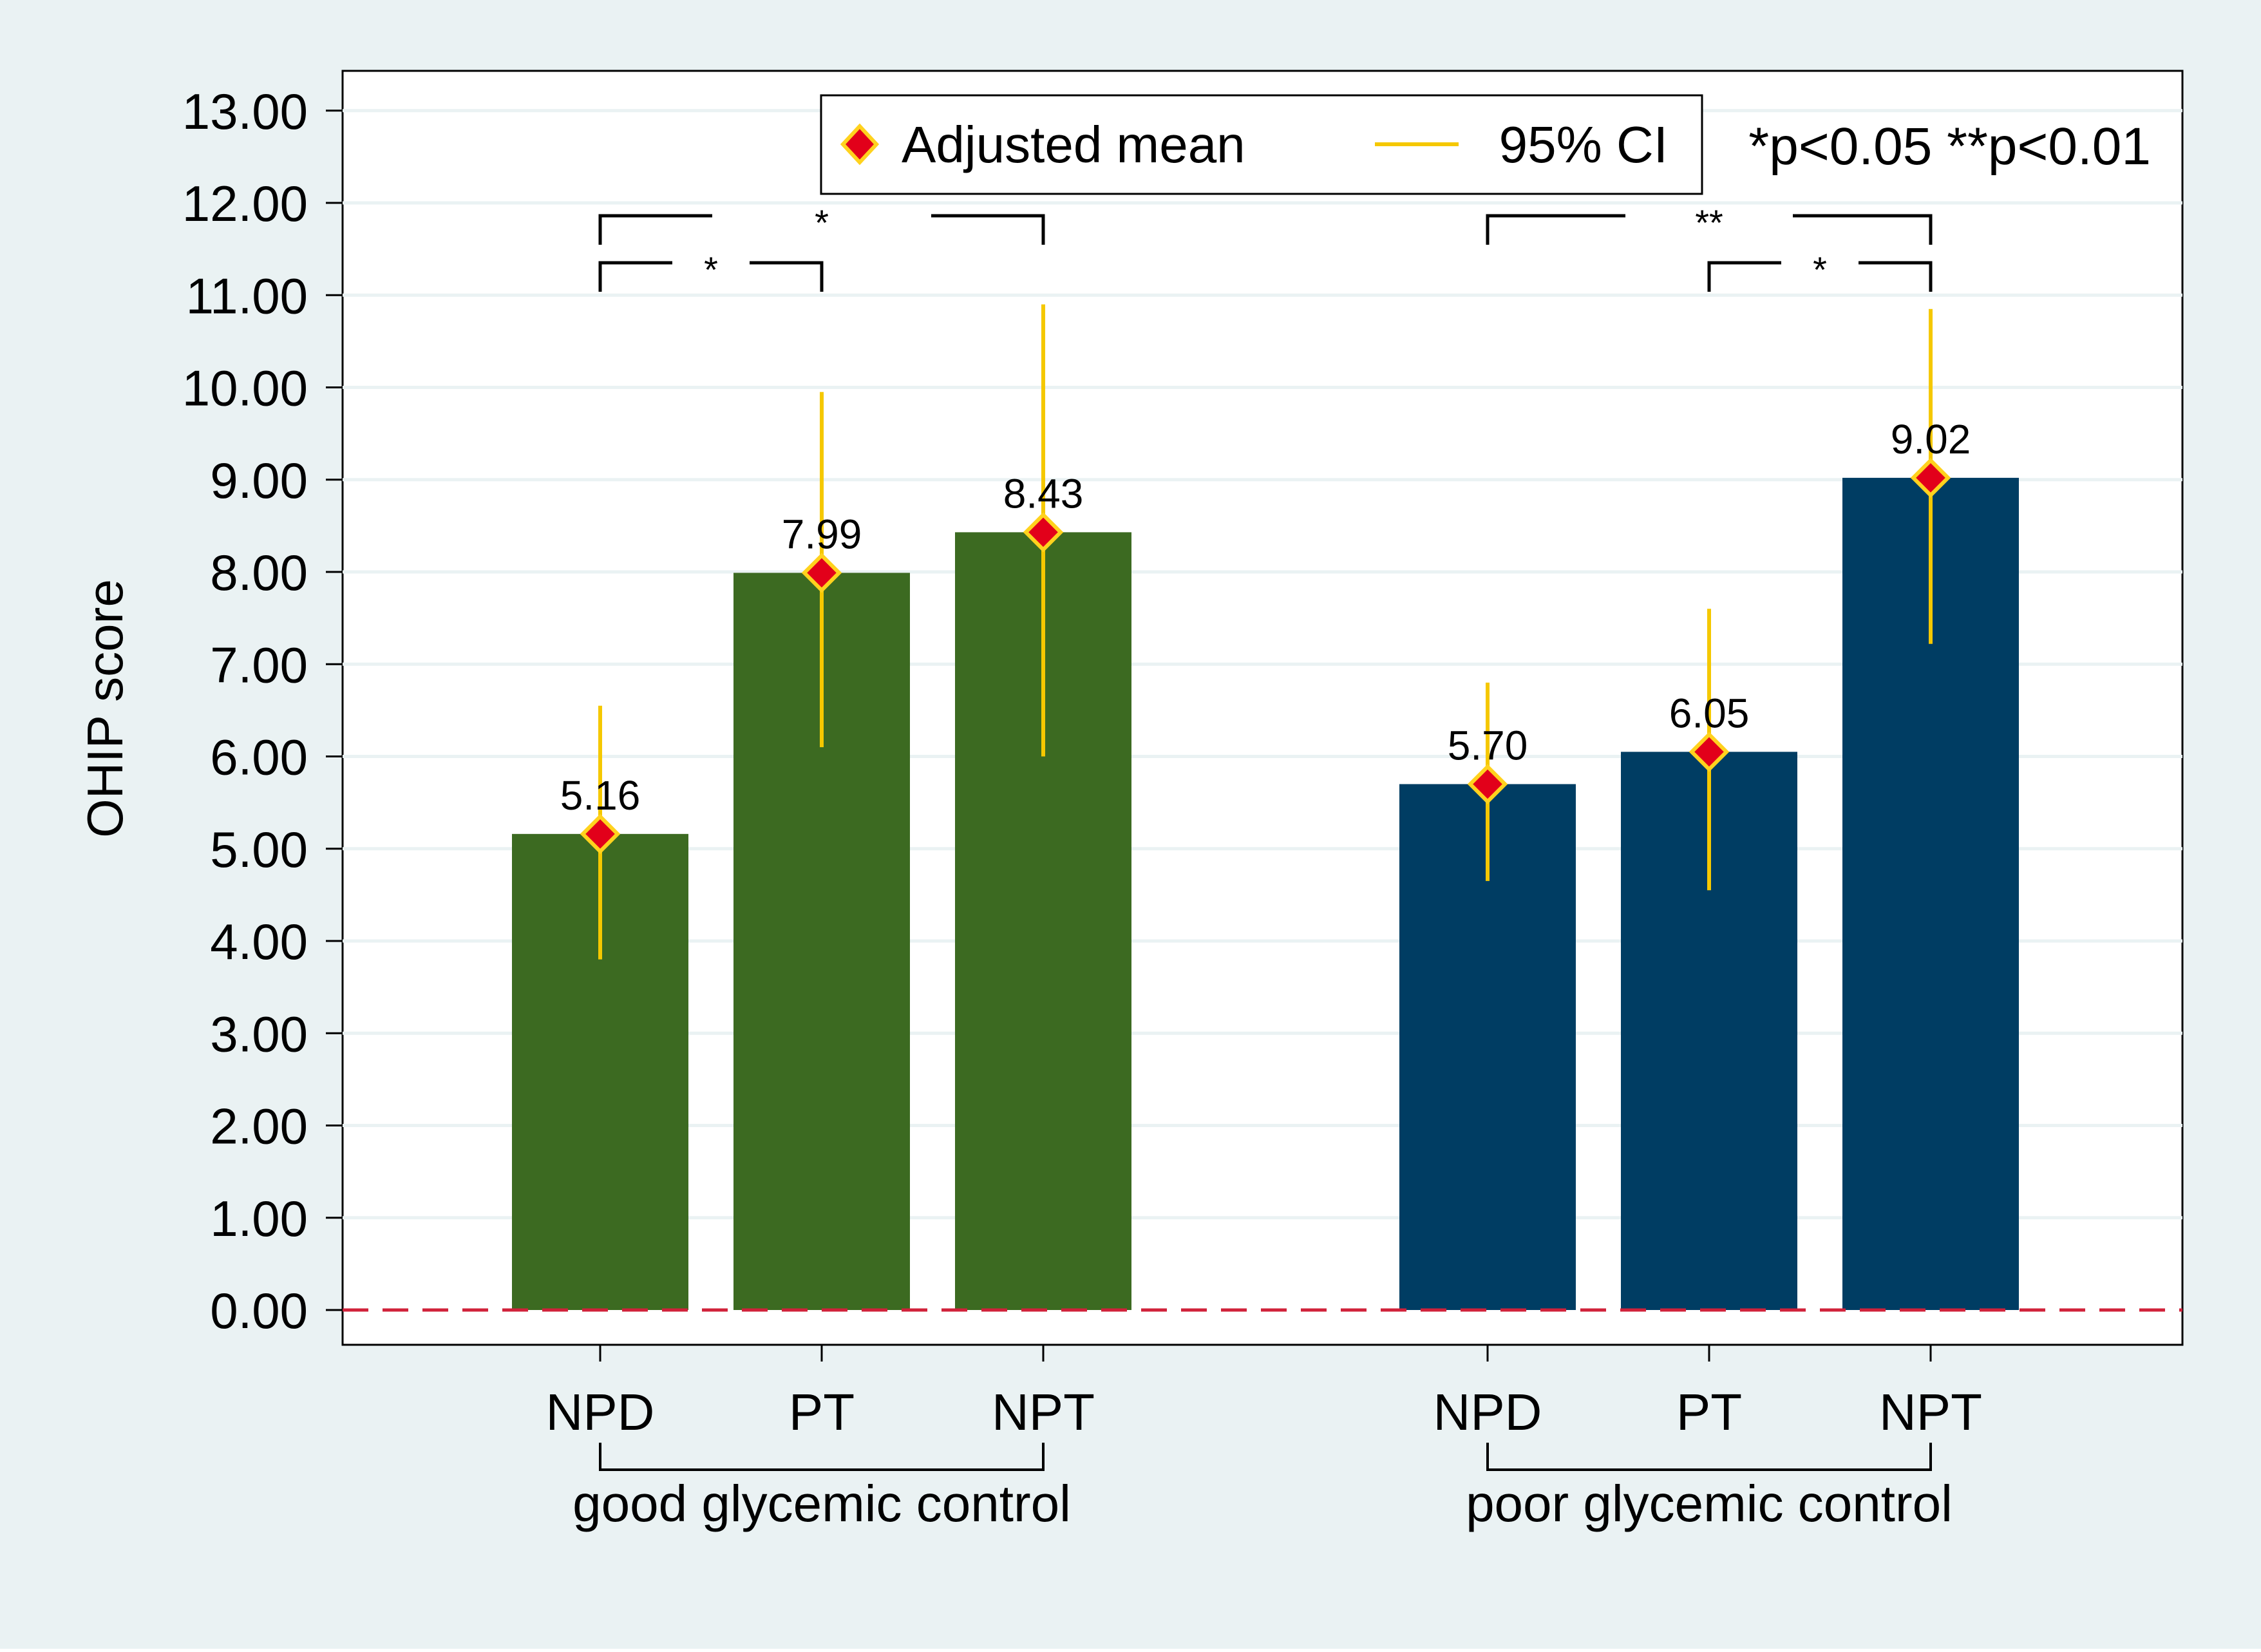 Image resolution: width=2261 pixels, height=1652 pixels. What do you see at coordinates (822, 1504) in the screenshot?
I see `group-label: good glycemic control` at bounding box center [822, 1504].